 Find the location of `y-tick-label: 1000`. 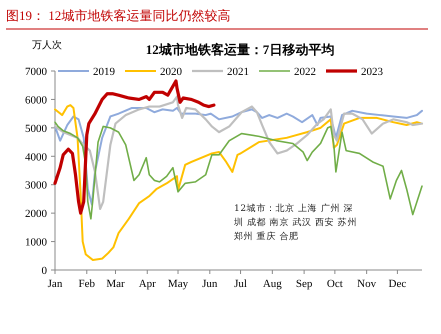

y-tick-label: 1000 is located at coordinates (36, 242).